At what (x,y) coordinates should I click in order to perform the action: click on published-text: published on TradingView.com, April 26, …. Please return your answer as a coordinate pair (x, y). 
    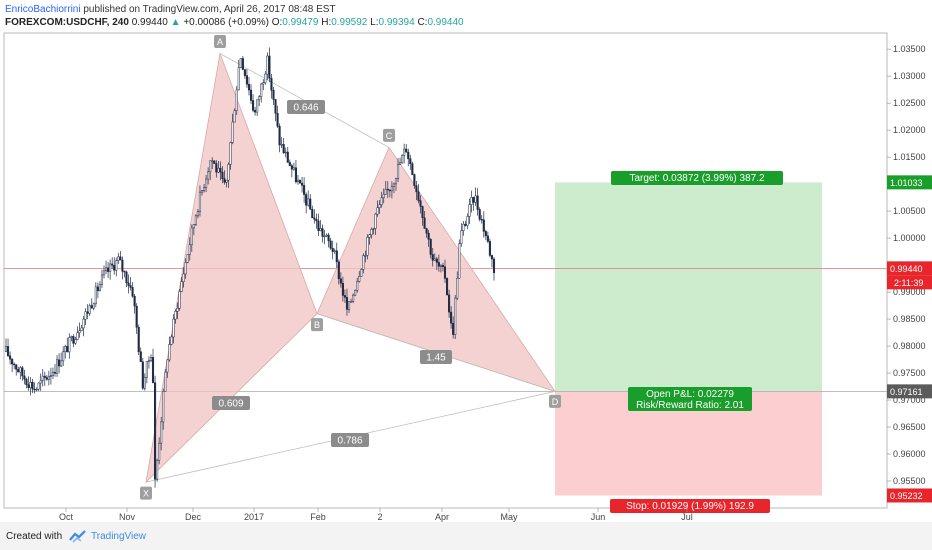
    Looking at the image, I should click on (209, 9).